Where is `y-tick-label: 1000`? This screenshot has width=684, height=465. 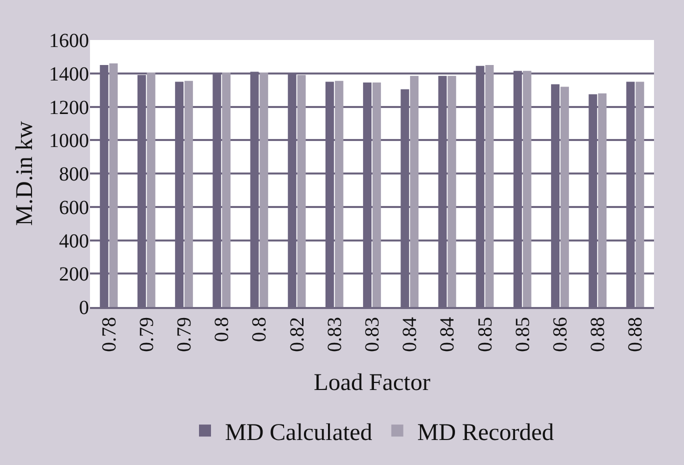
y-tick-label: 1000 is located at coordinates (69, 141).